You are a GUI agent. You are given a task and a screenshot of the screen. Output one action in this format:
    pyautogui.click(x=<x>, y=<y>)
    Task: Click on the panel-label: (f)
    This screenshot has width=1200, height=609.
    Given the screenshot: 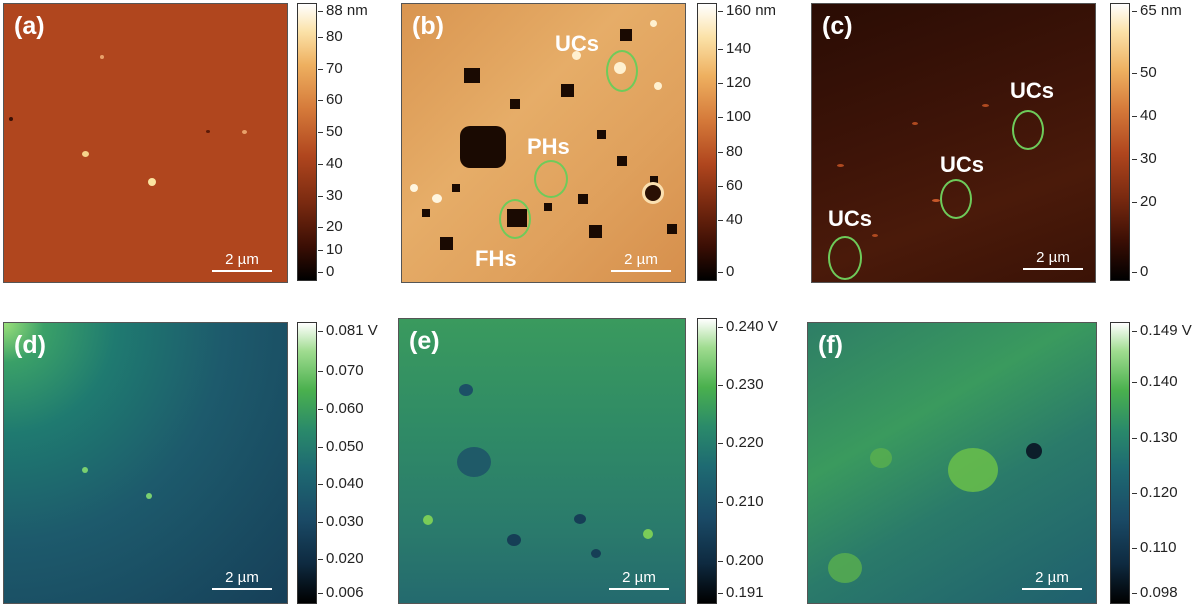 What is the action you would take?
    pyautogui.click(x=830, y=345)
    